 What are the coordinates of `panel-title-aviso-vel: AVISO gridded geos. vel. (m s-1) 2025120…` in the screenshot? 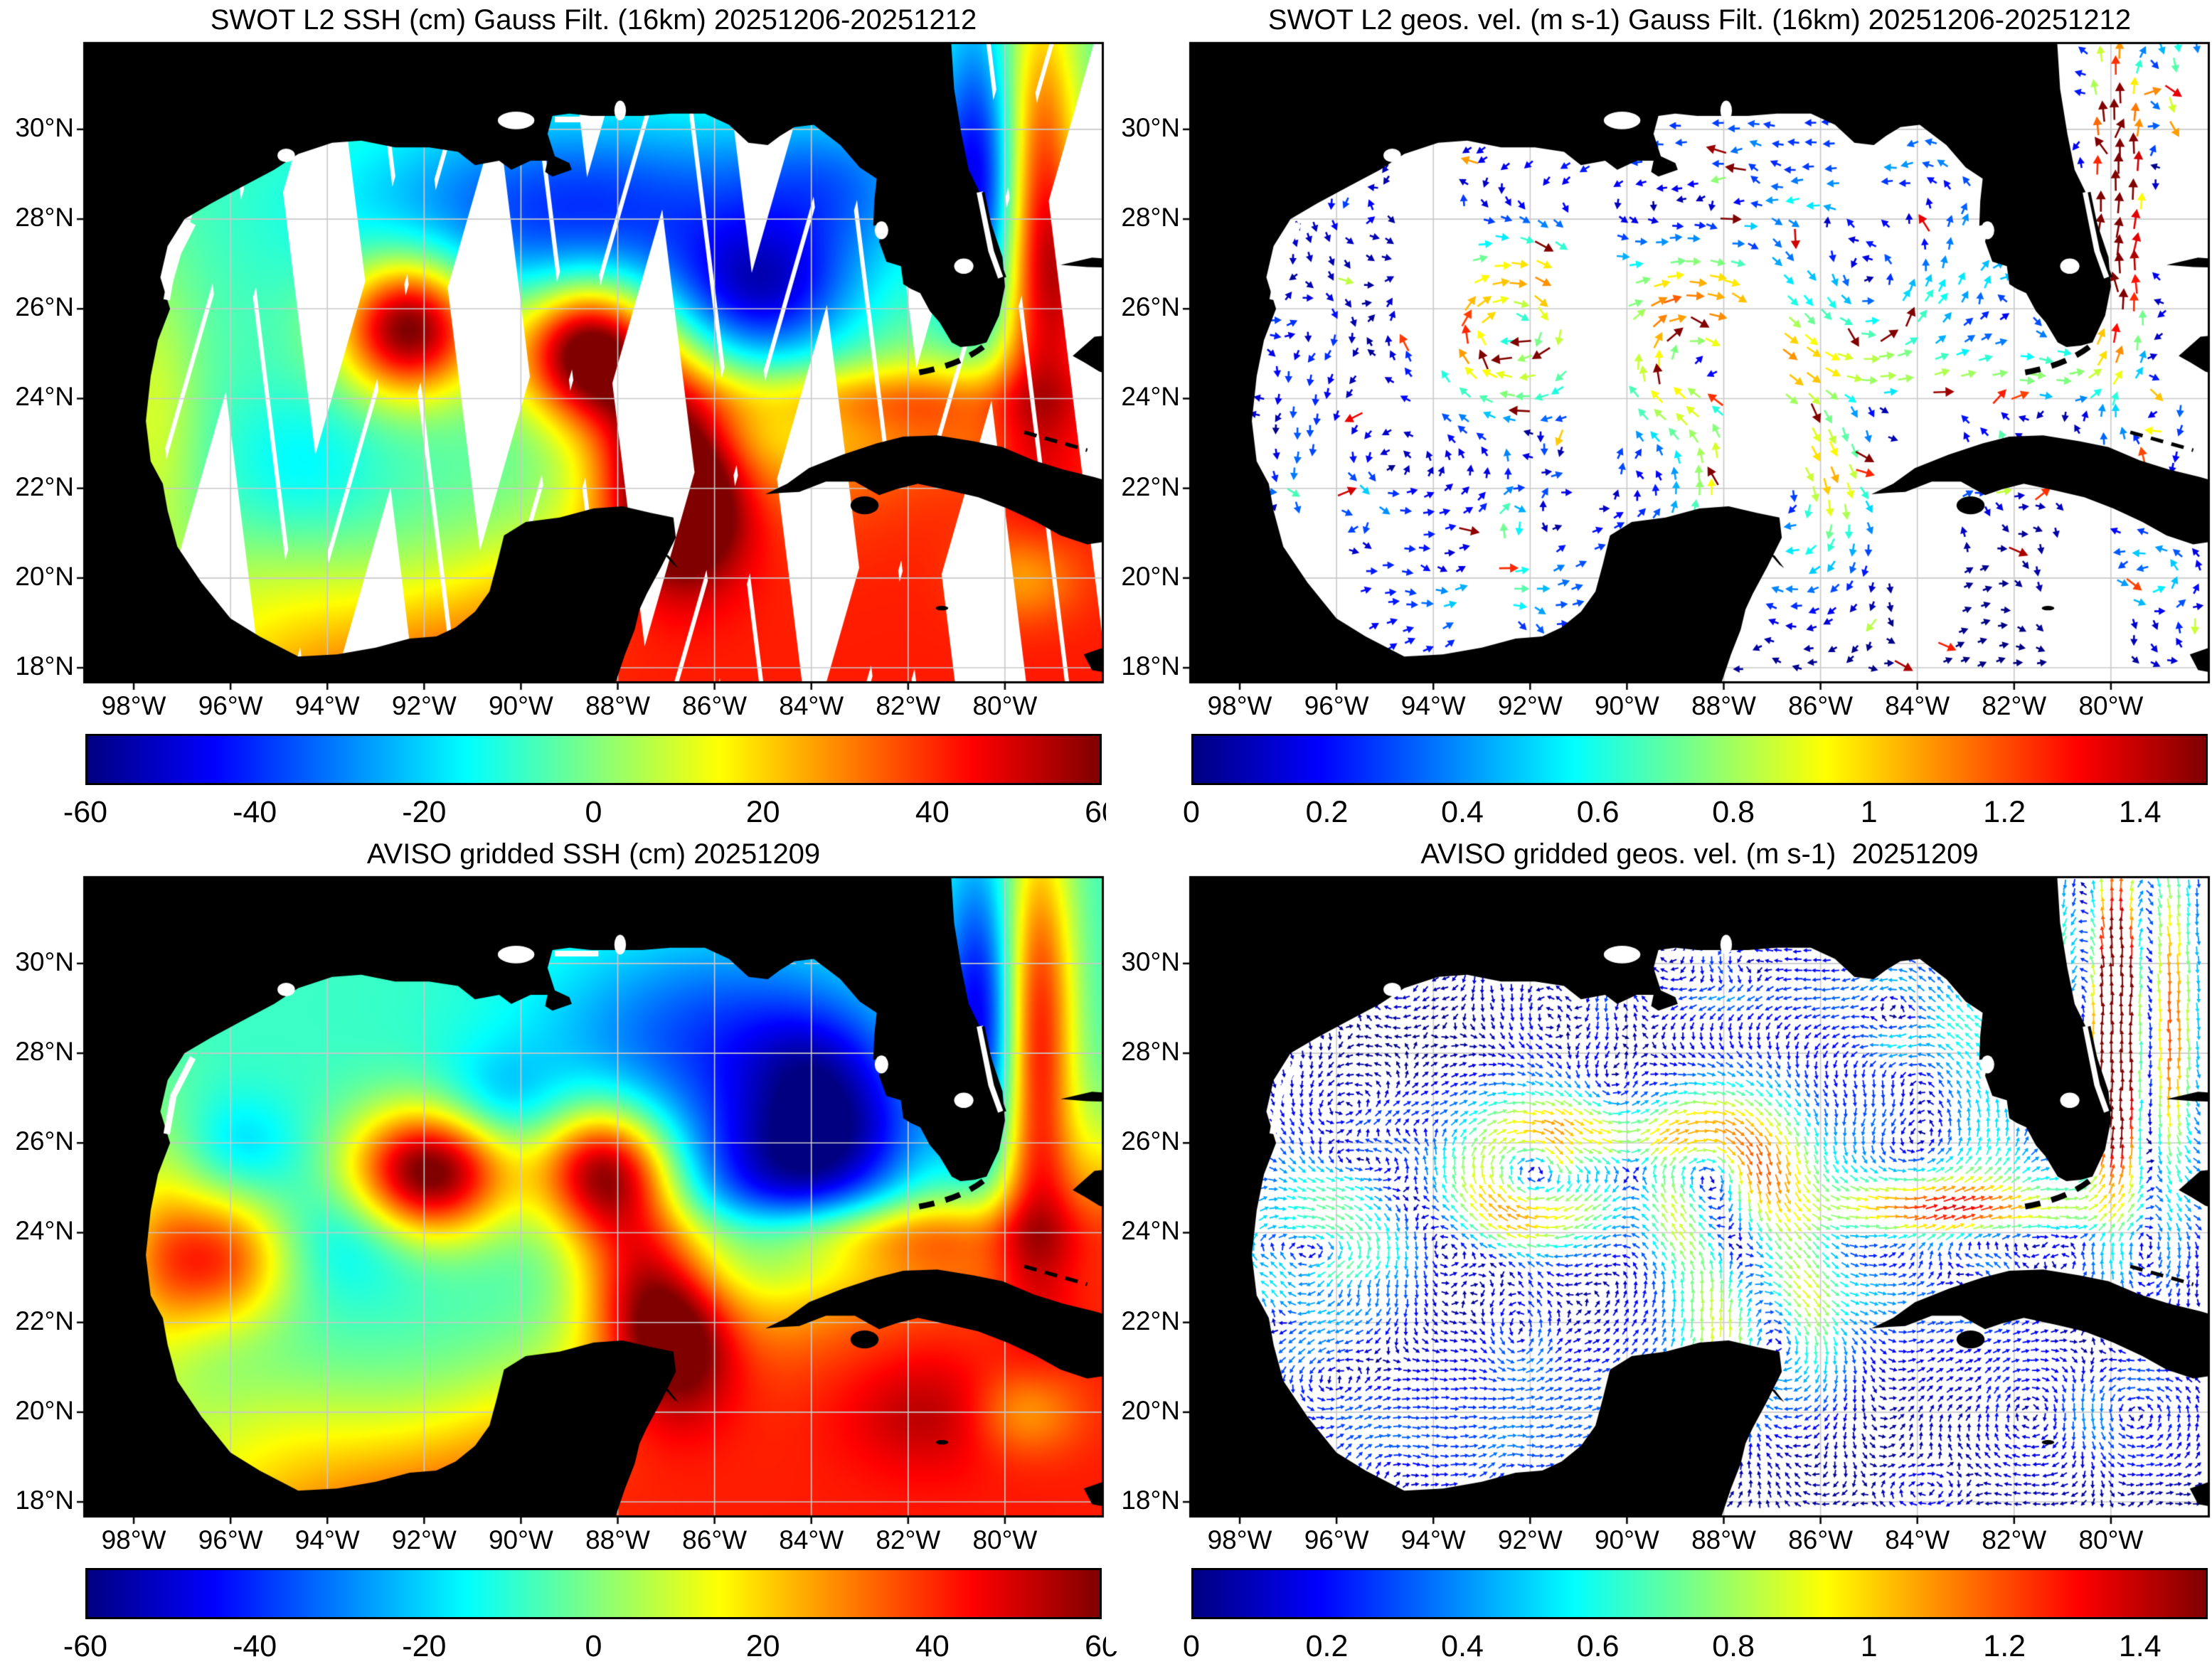 It's located at (1699, 854).